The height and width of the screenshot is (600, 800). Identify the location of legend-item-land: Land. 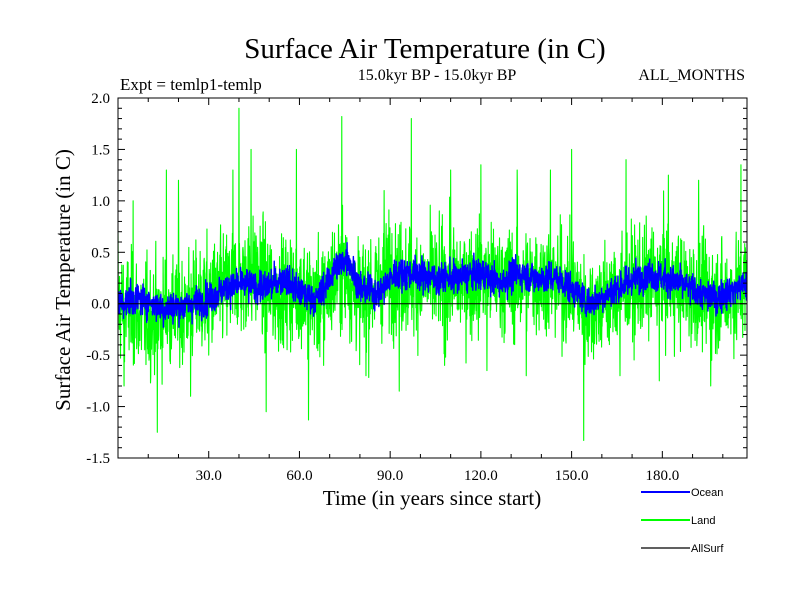
(678, 521).